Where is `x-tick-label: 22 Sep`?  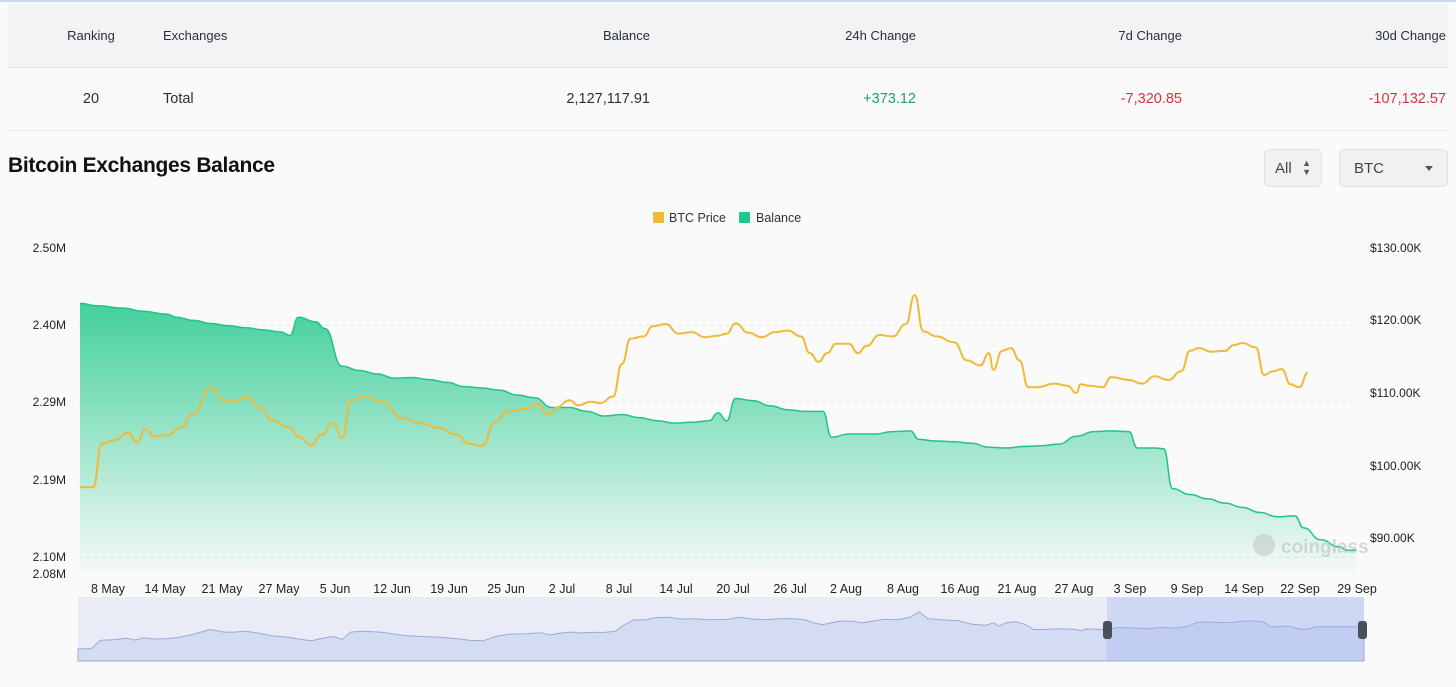 x-tick-label: 22 Sep is located at coordinates (1300, 589).